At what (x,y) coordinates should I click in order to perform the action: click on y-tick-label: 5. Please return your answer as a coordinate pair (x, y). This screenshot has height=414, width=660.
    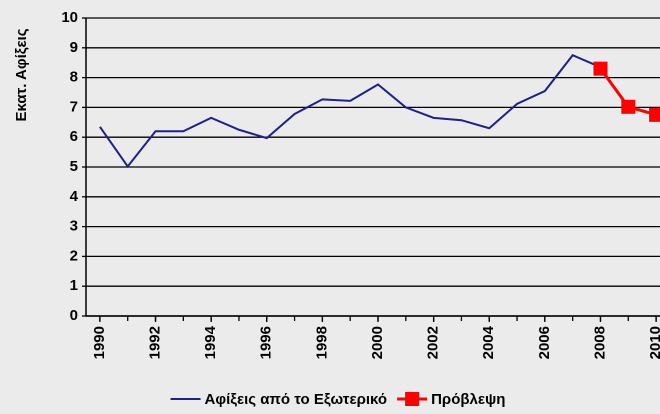
    Looking at the image, I should click on (74, 166).